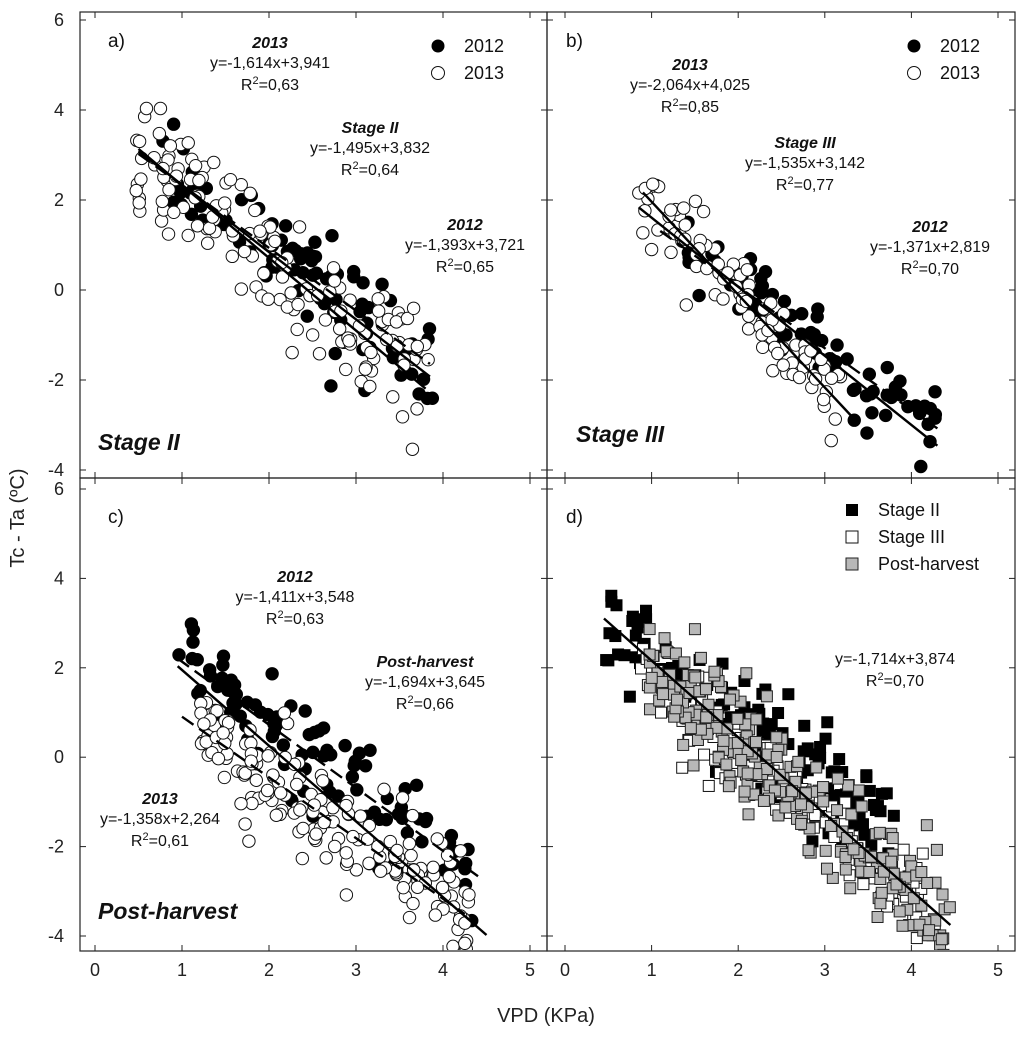 This screenshot has height=1037, width=1024. I want to click on legend-label: 2013, so click(484, 73).